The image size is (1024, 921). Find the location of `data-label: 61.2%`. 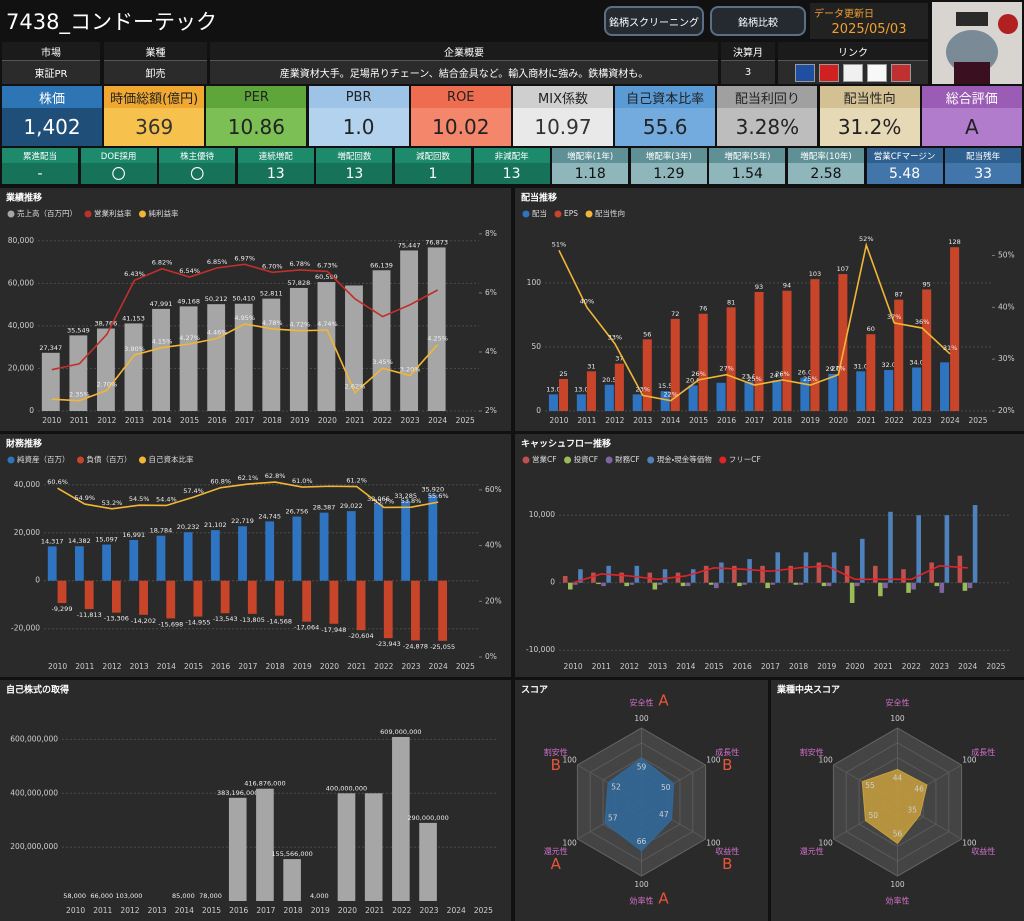

data-label: 61.2% is located at coordinates (356, 481).